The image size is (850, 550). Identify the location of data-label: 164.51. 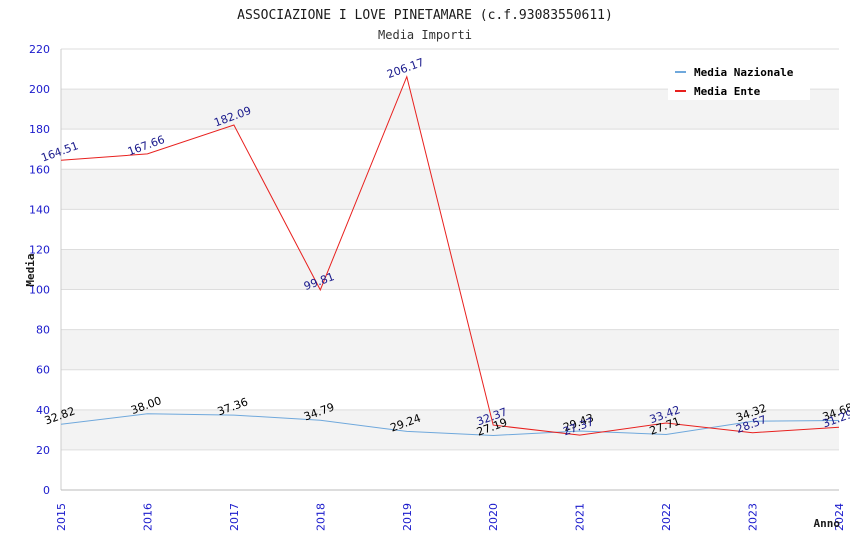
(59, 151).